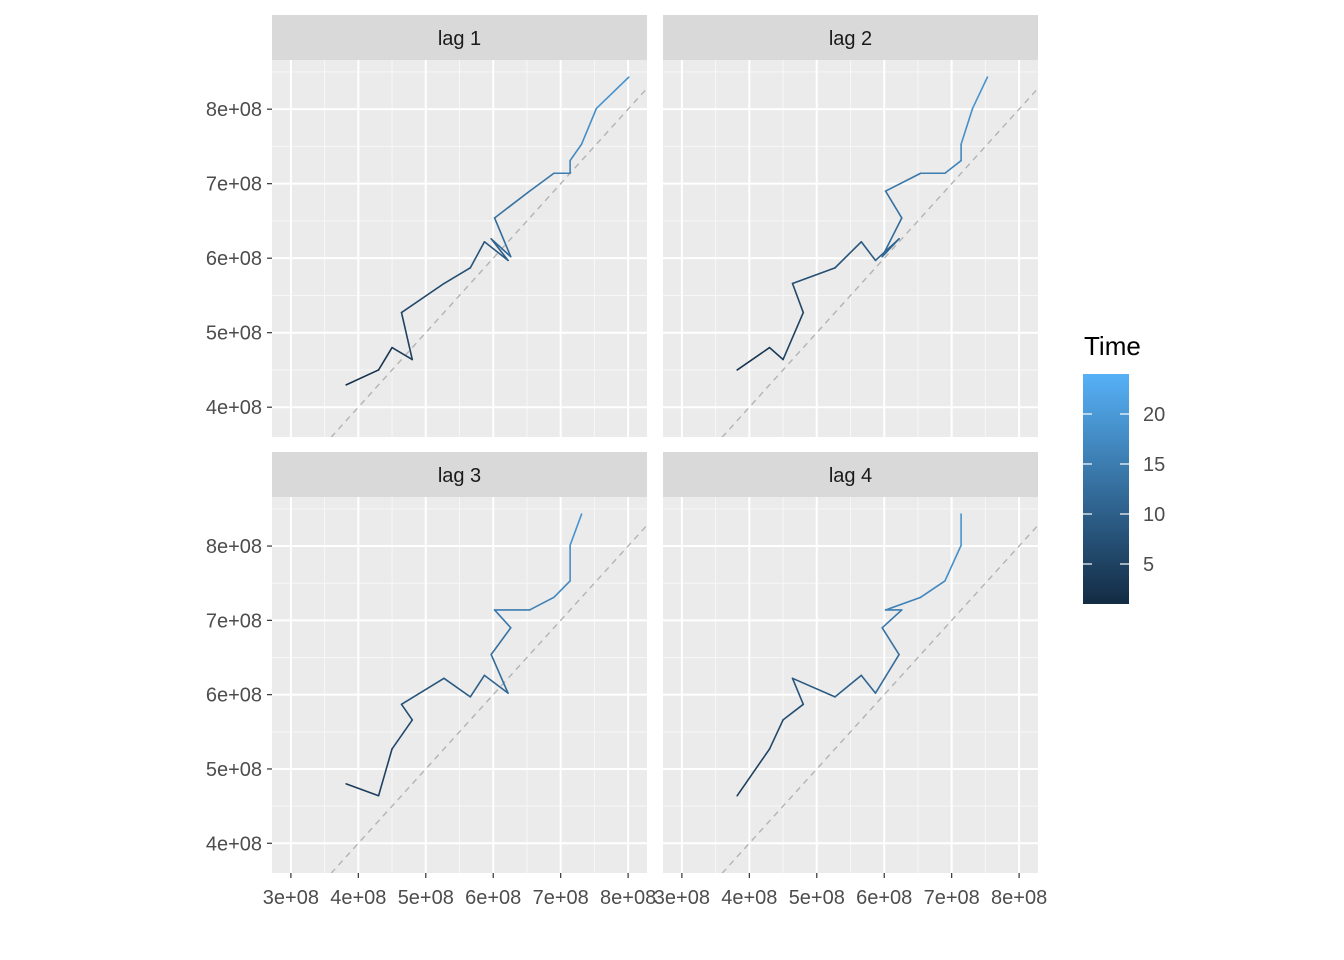 Image resolution: width=1344 pixels, height=960 pixels. I want to click on x-tick-label: 3e+08, so click(682, 898).